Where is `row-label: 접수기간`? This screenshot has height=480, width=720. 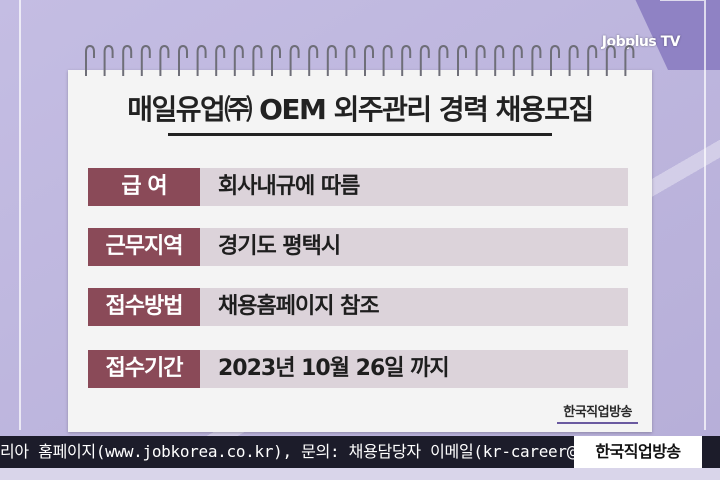
row-label: 접수기간 is located at coordinates (144, 369).